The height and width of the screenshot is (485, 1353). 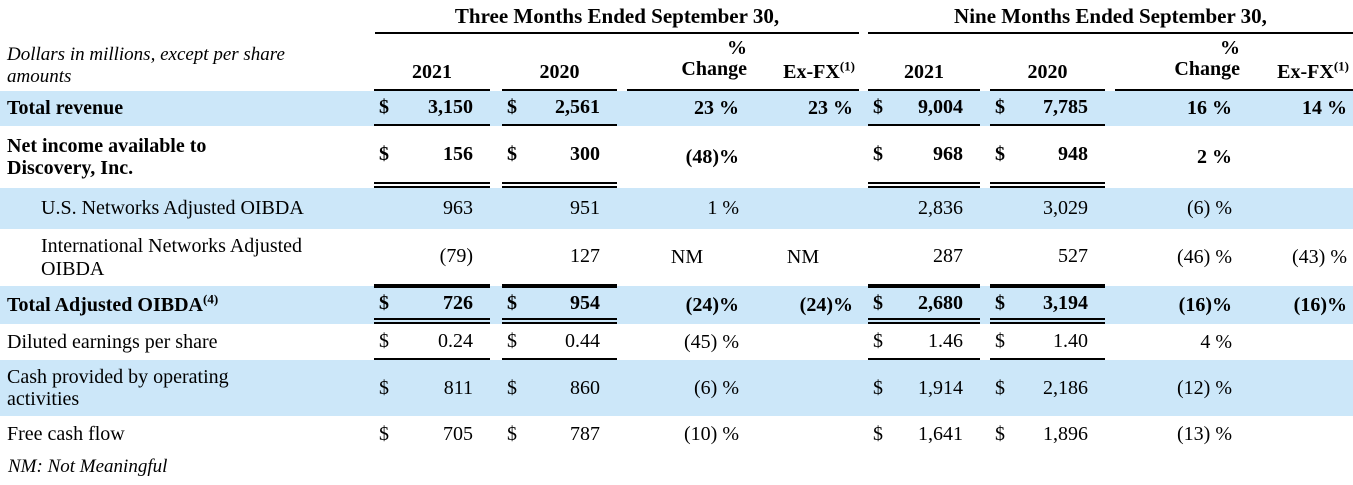 What do you see at coordinates (432, 62) in the screenshot?
I see `col-header-tm-2021: 2021` at bounding box center [432, 62].